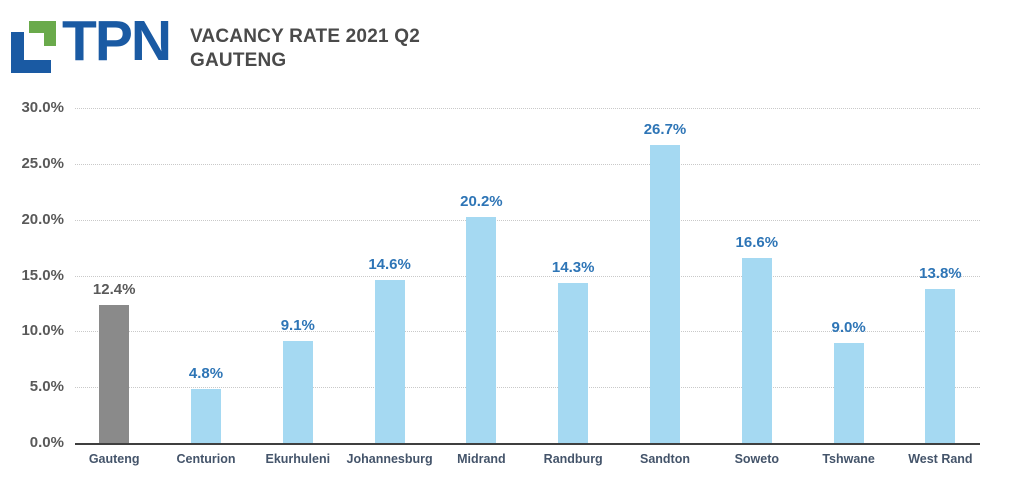 The width and height of the screenshot is (1024, 495). Describe the element at coordinates (940, 273) in the screenshot. I see `bar-value-label: 13.8%` at that location.